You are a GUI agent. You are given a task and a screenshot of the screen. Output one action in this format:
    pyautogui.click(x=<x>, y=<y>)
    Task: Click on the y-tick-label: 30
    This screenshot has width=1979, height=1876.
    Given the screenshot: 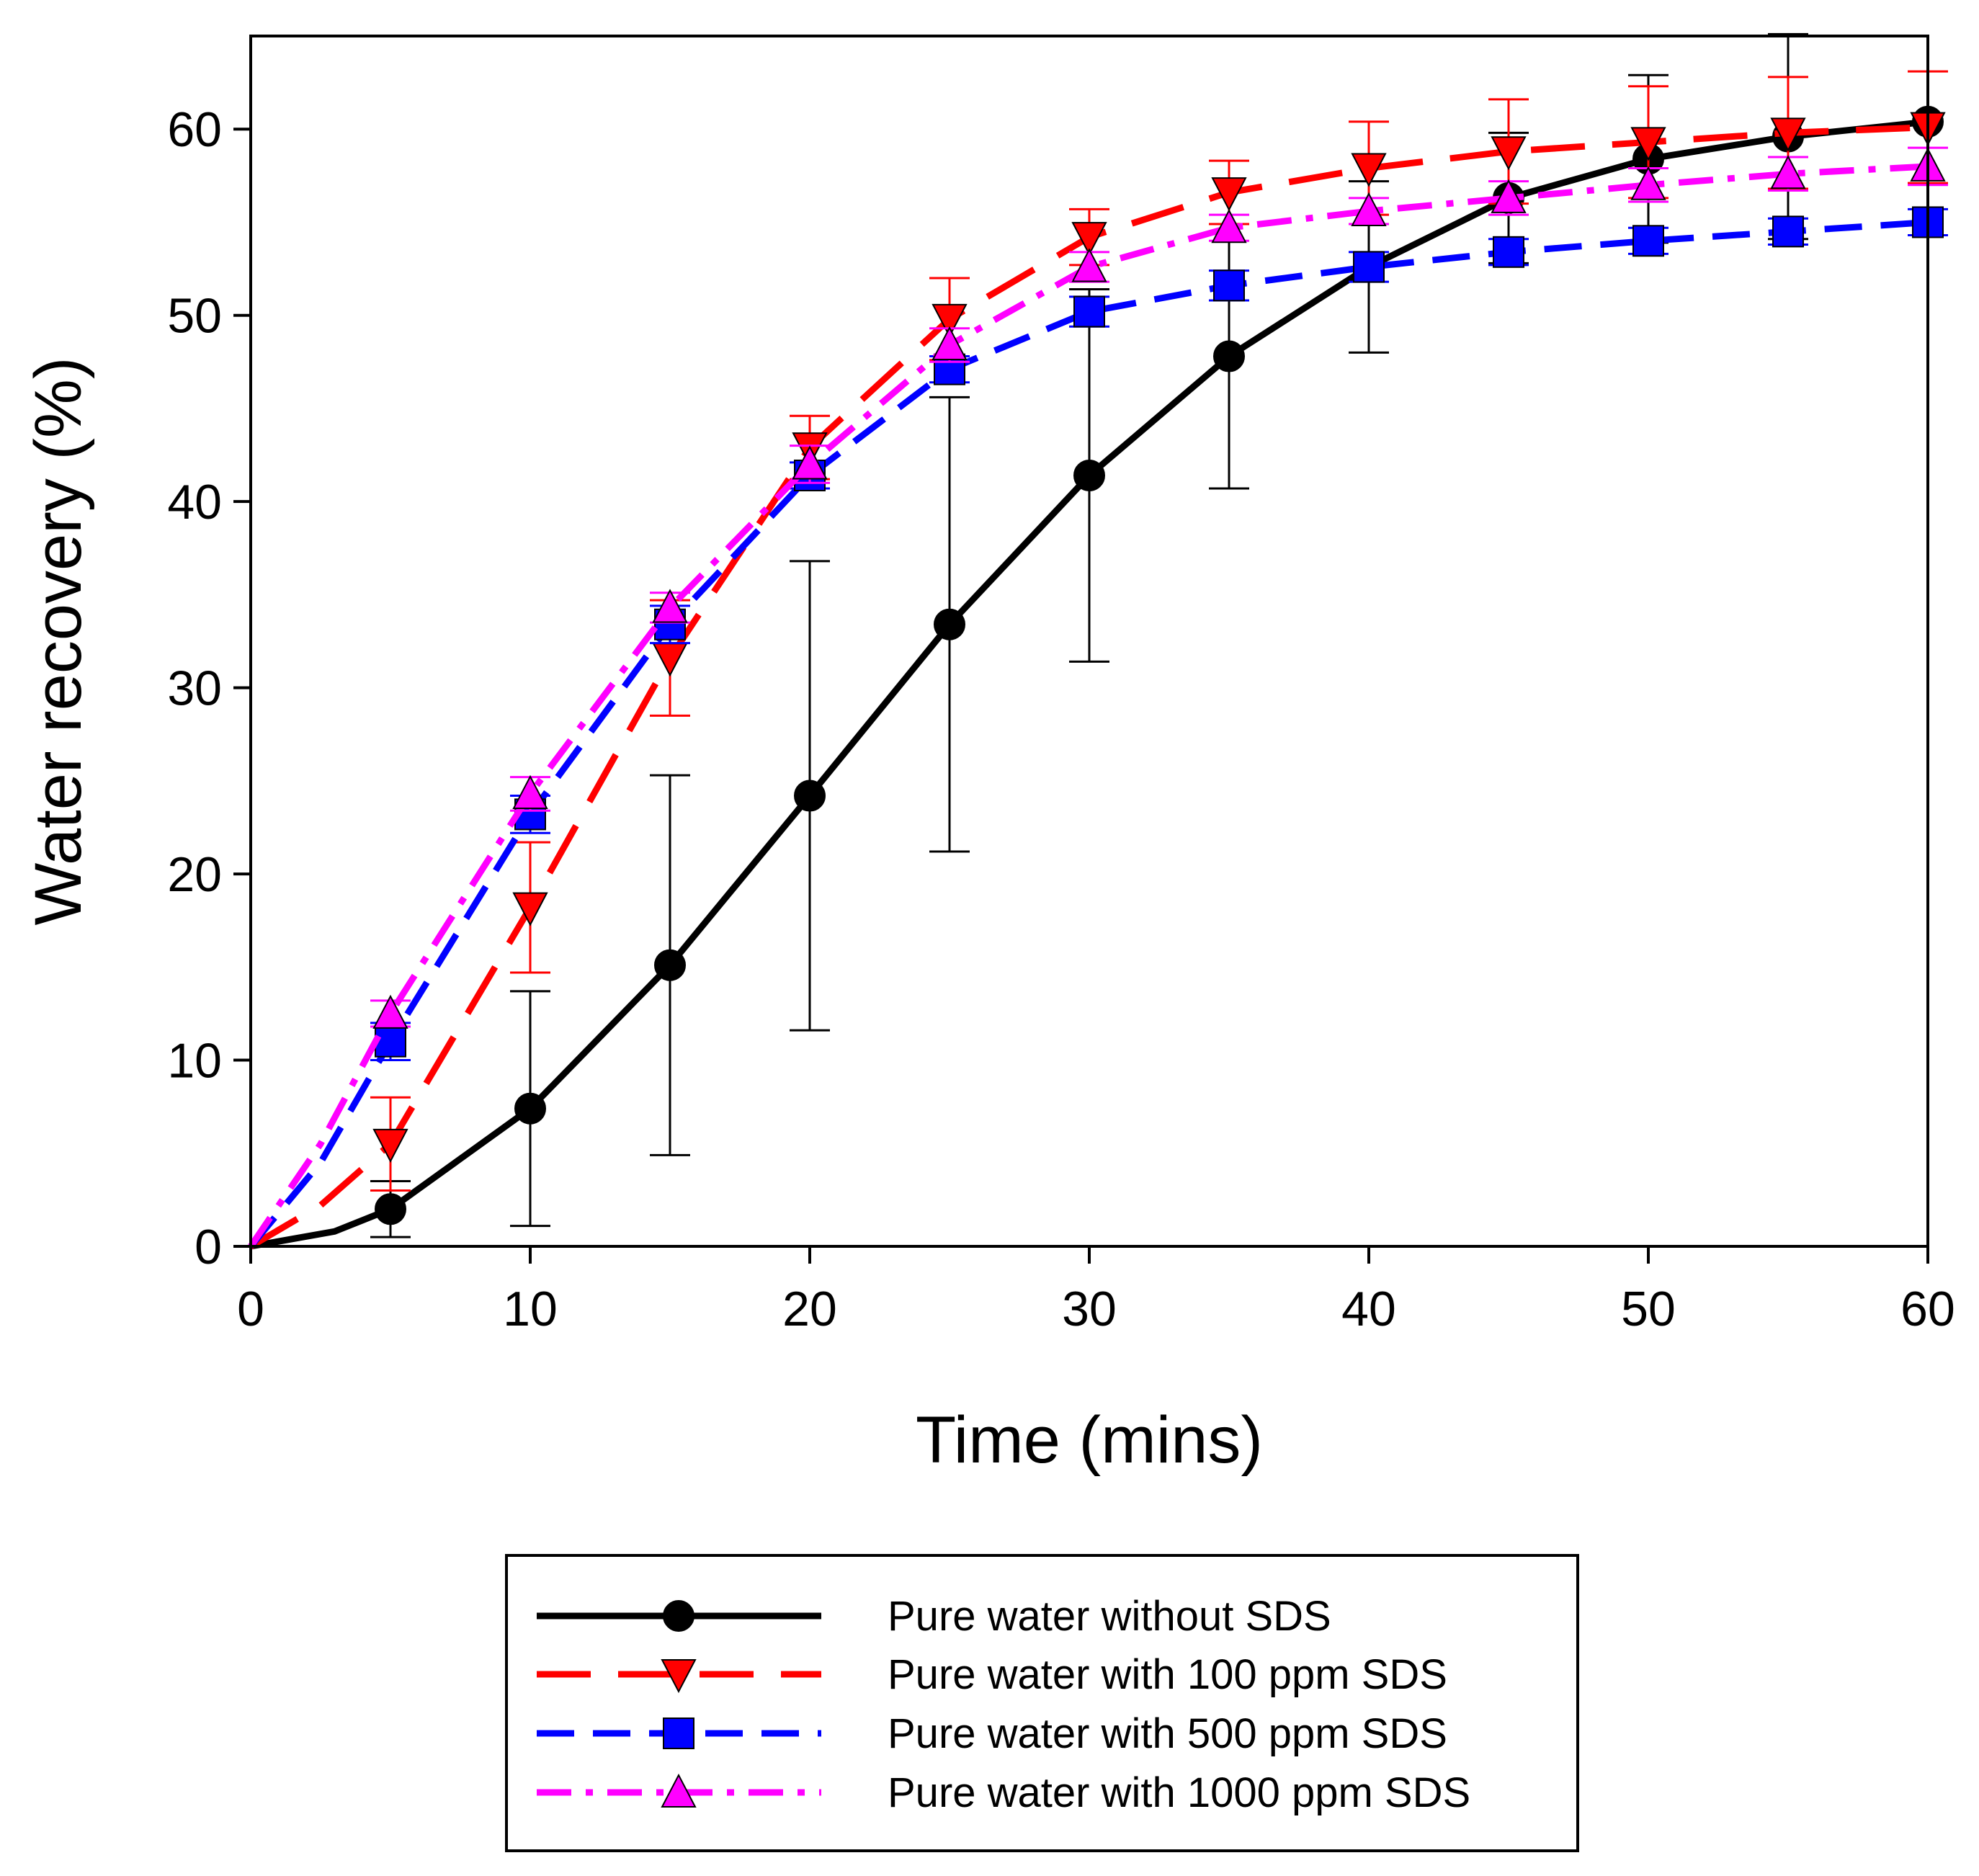 What is the action you would take?
    pyautogui.click(x=194, y=689)
    